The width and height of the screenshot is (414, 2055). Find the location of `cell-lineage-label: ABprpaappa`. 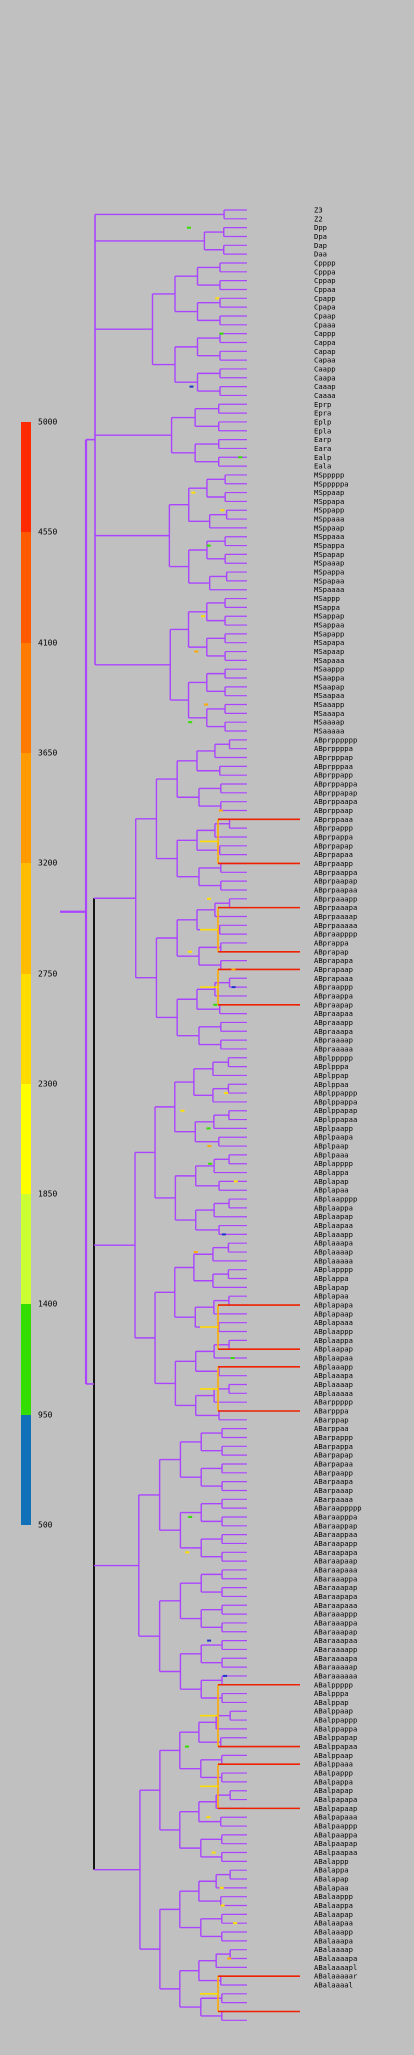

cell-lineage-label: ABprpaappa is located at coordinates (335, 872).